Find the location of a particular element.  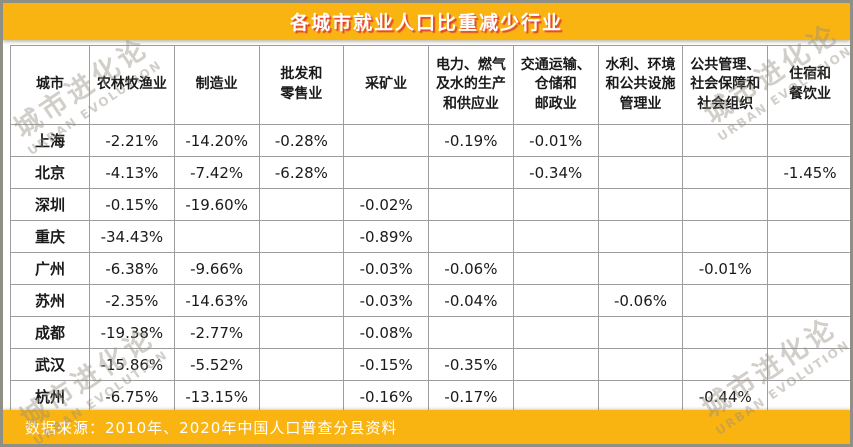

value-cell: -2.77% is located at coordinates (216, 332).